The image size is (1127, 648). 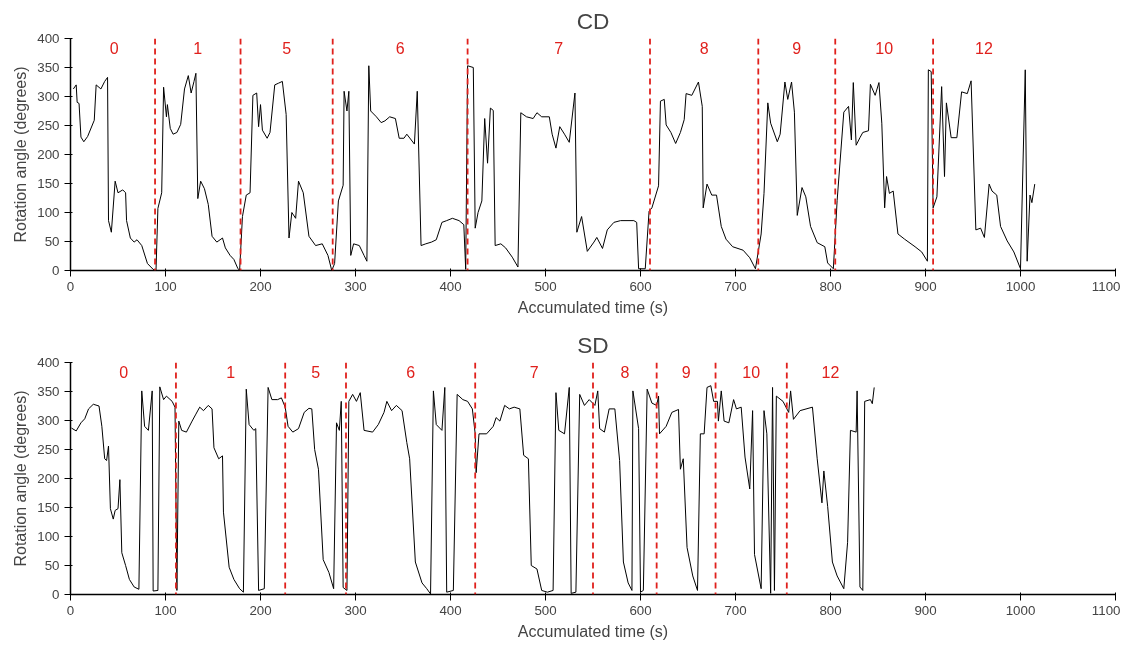 I want to click on chart-title: CD, so click(x=593, y=20).